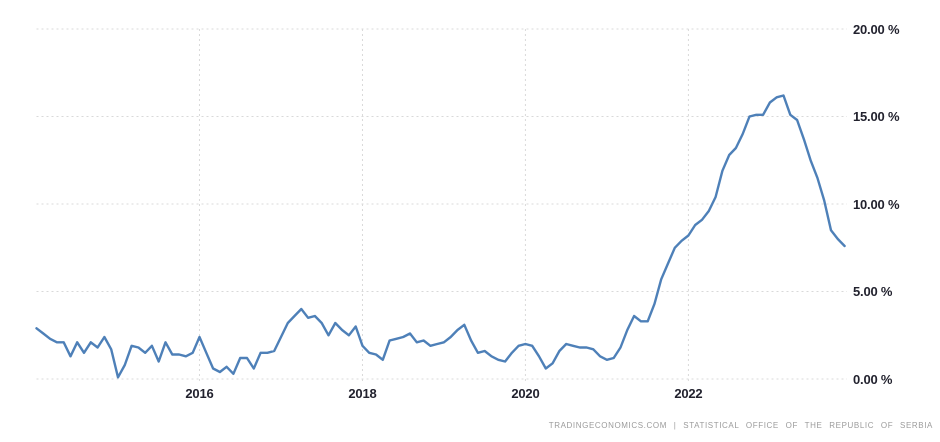  I want to click on x-axis-tick-label: 2020, so click(525, 393).